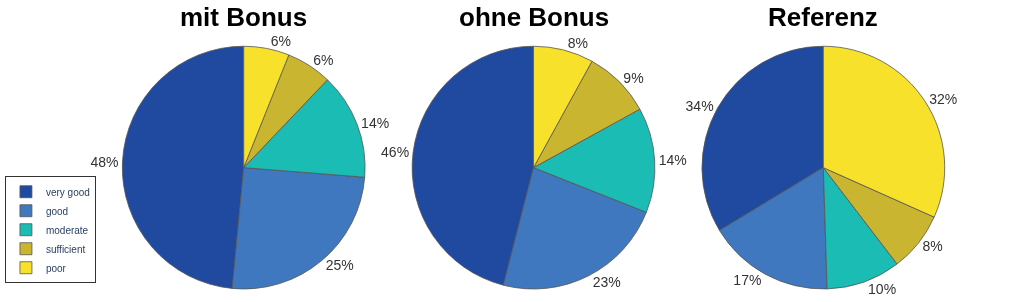 The width and height of the screenshot is (1010, 302). What do you see at coordinates (395, 152) in the screenshot?
I see `data-label: 46%` at bounding box center [395, 152].